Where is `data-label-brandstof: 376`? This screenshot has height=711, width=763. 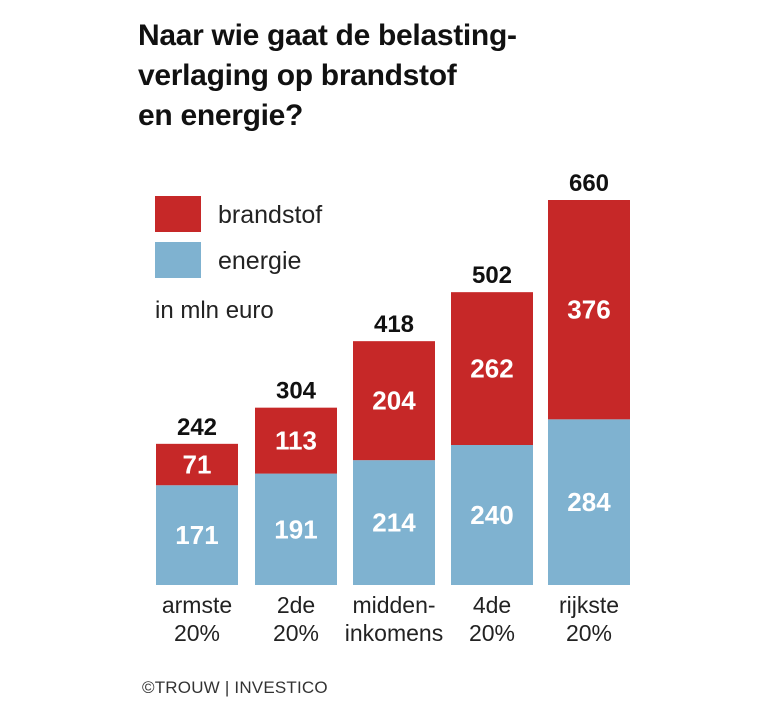 data-label-brandstof: 376 is located at coordinates (588, 310).